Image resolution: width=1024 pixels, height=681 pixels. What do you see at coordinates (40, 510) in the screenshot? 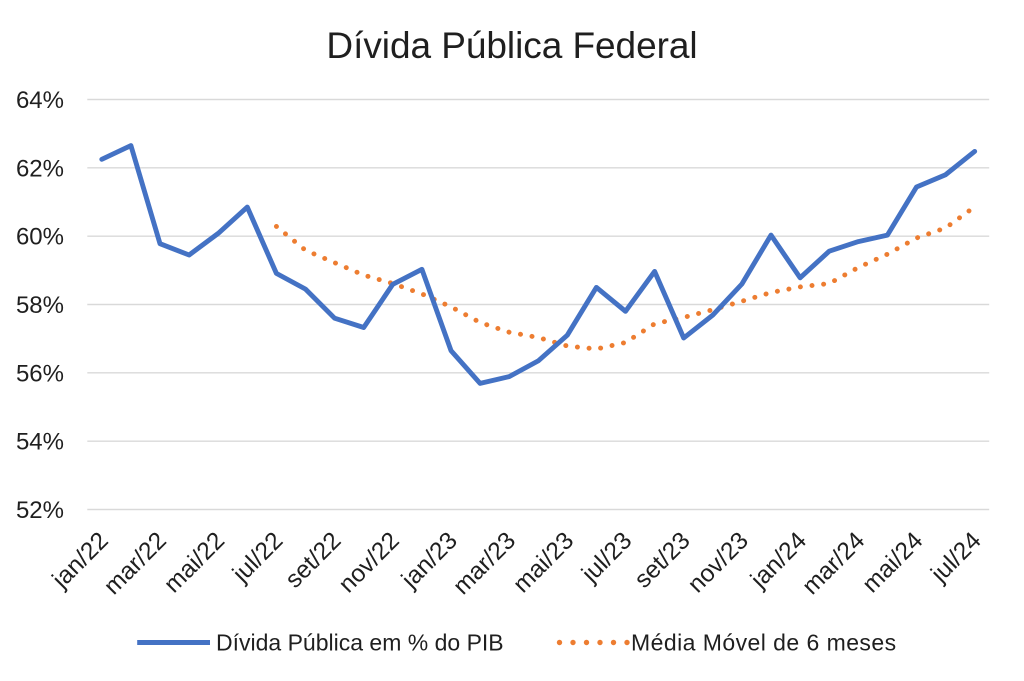
I see `svg-text: 52%` at bounding box center [40, 510].